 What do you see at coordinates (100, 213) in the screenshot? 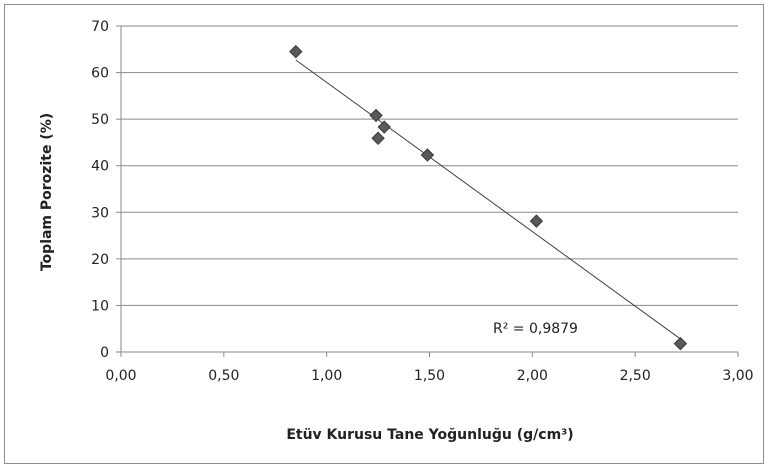
I see `y-tick-label: 30` at bounding box center [100, 213].